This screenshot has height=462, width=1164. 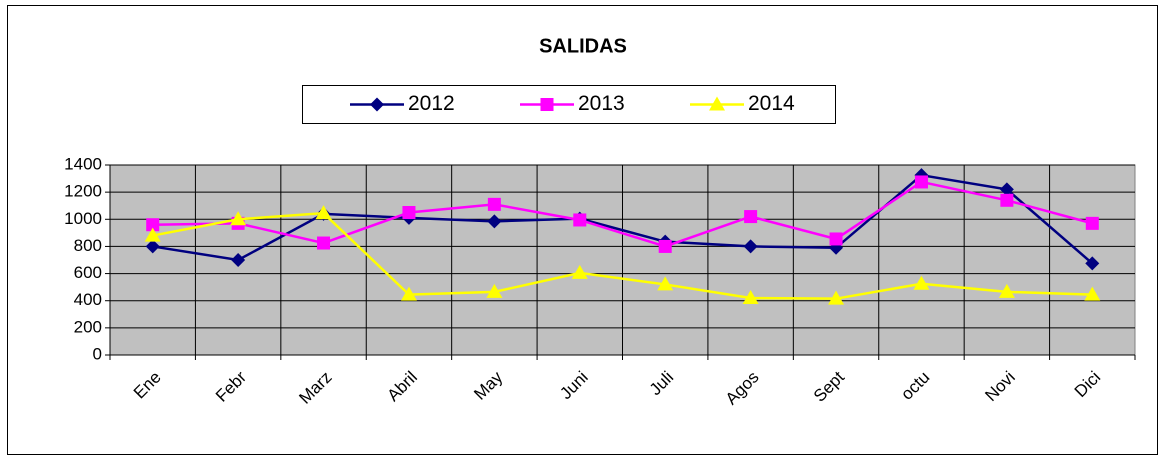 I want to click on y-tick-label: 0, so click(x=97, y=353).